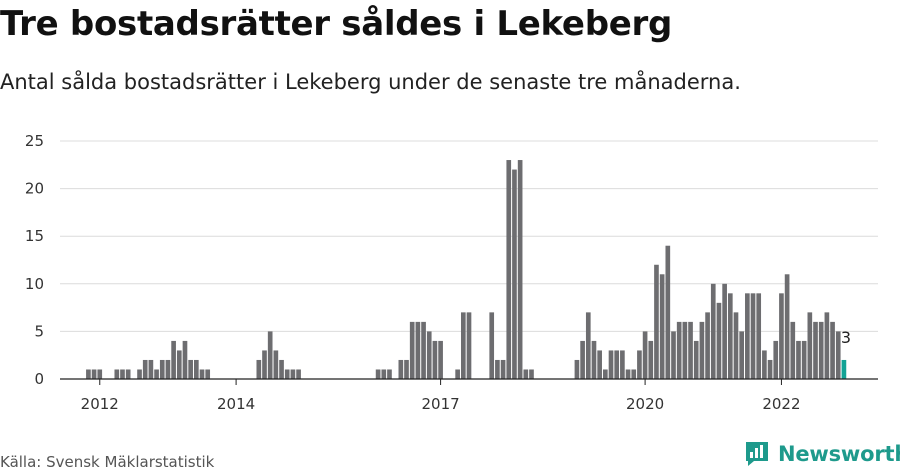  What do you see at coordinates (39, 379) in the screenshot?
I see `y-tick-label: 0` at bounding box center [39, 379].